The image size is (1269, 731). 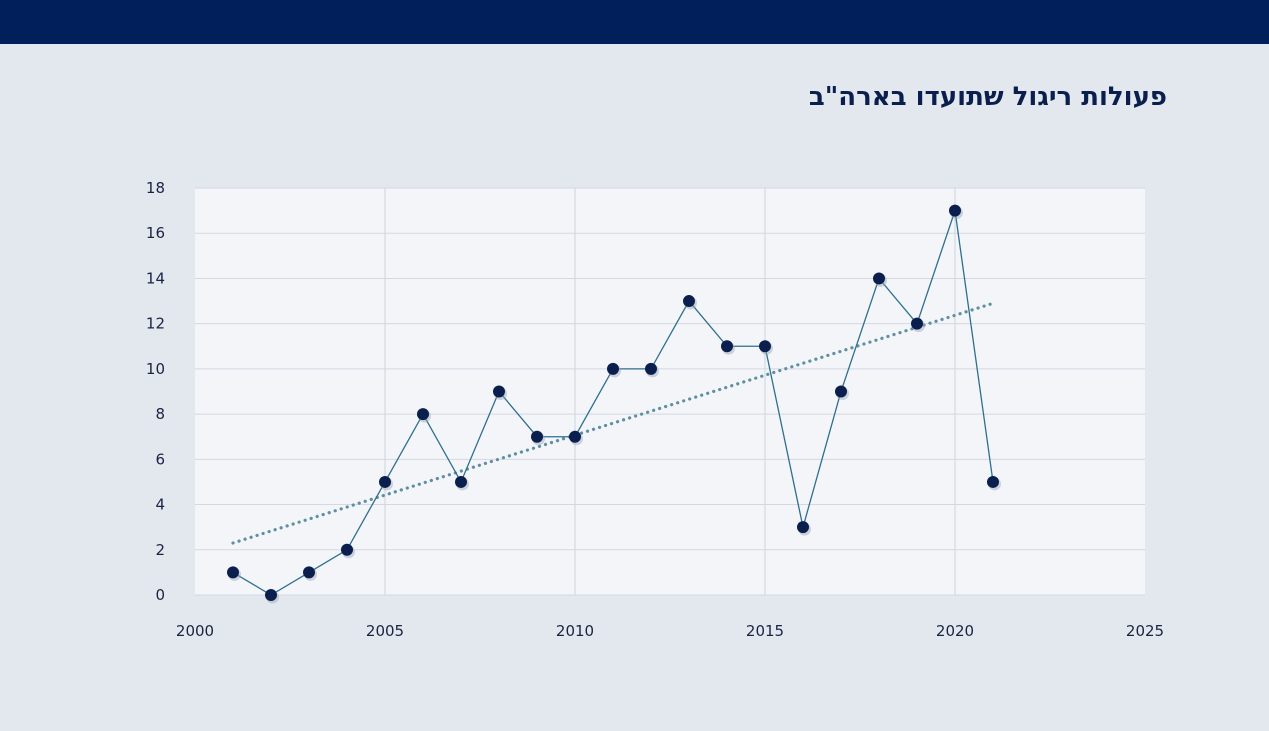 I want to click on y-tick-label: 10, so click(x=155, y=369).